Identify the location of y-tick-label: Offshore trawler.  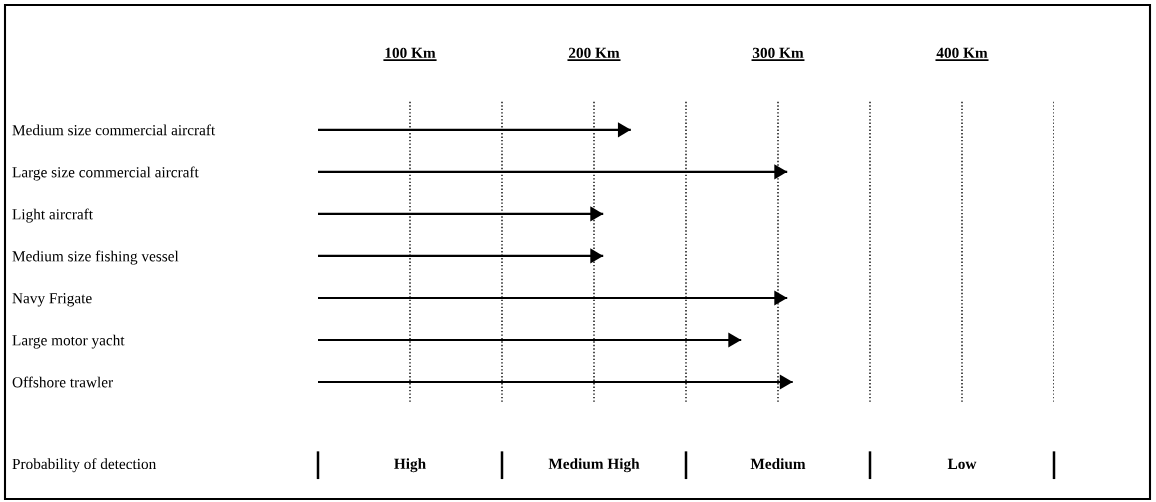
(62, 382).